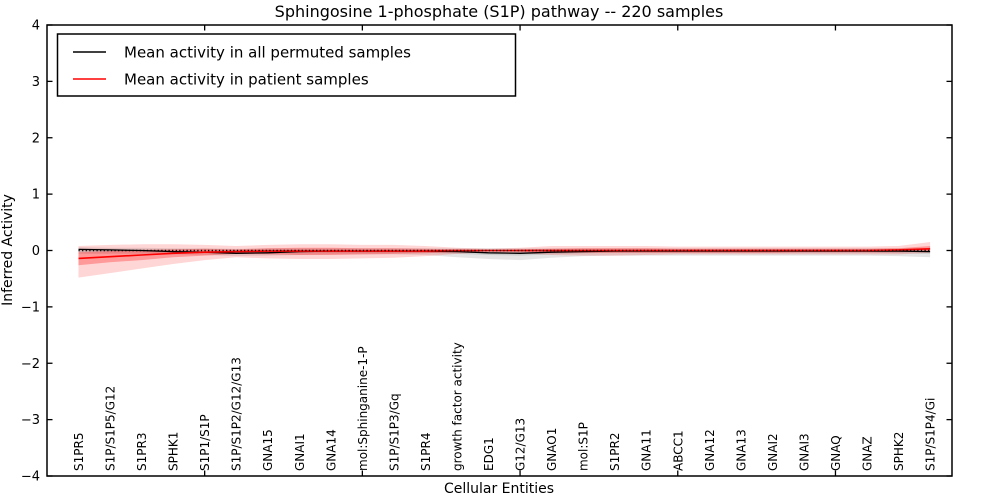 This screenshot has width=1000, height=500. What do you see at coordinates (36, 138) in the screenshot?
I see `y-tick-label: 2` at bounding box center [36, 138].